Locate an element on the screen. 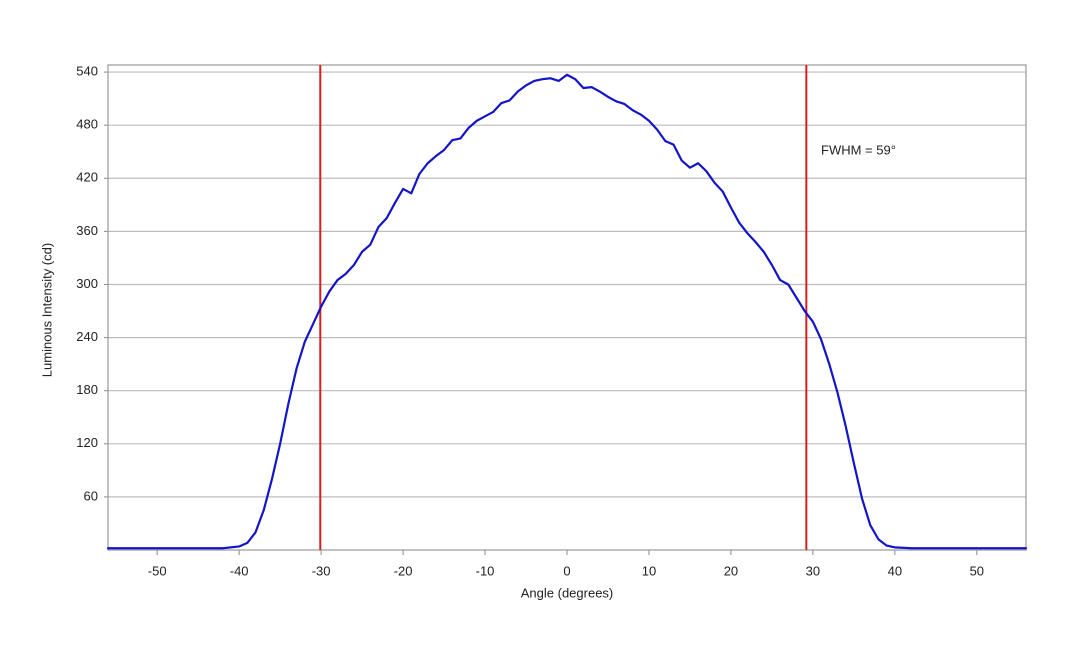 This screenshot has width=1080, height=653. y-tick-label: 420 is located at coordinates (87, 177).